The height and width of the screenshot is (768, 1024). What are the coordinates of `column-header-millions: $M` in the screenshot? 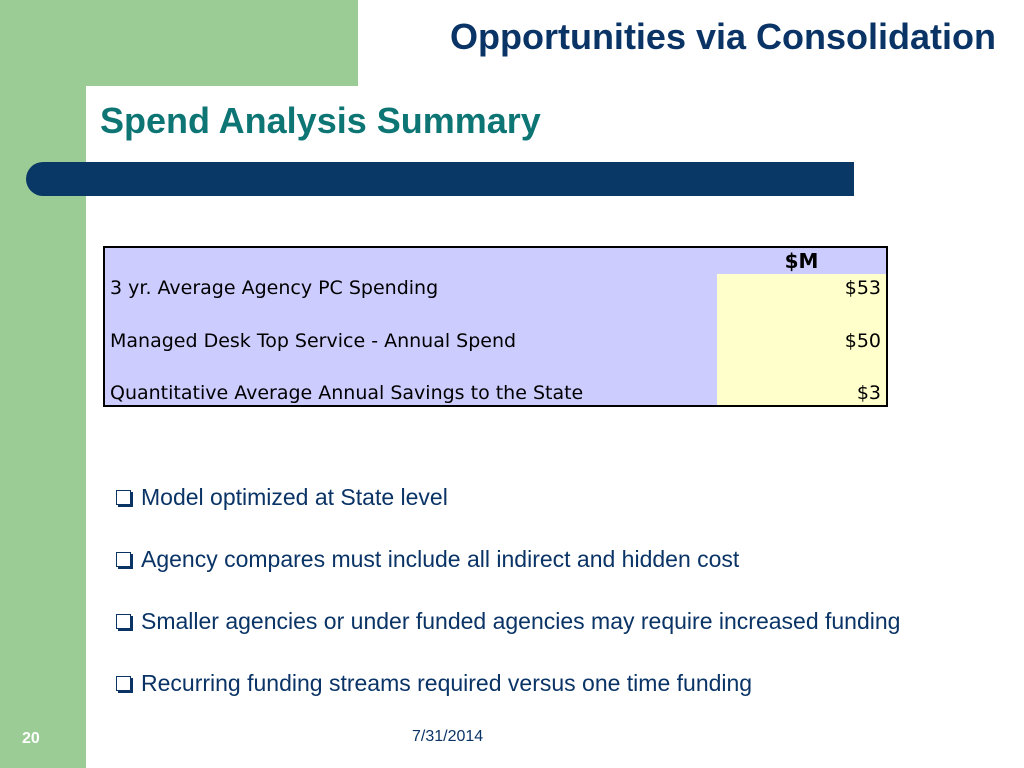 It's located at (801, 261).